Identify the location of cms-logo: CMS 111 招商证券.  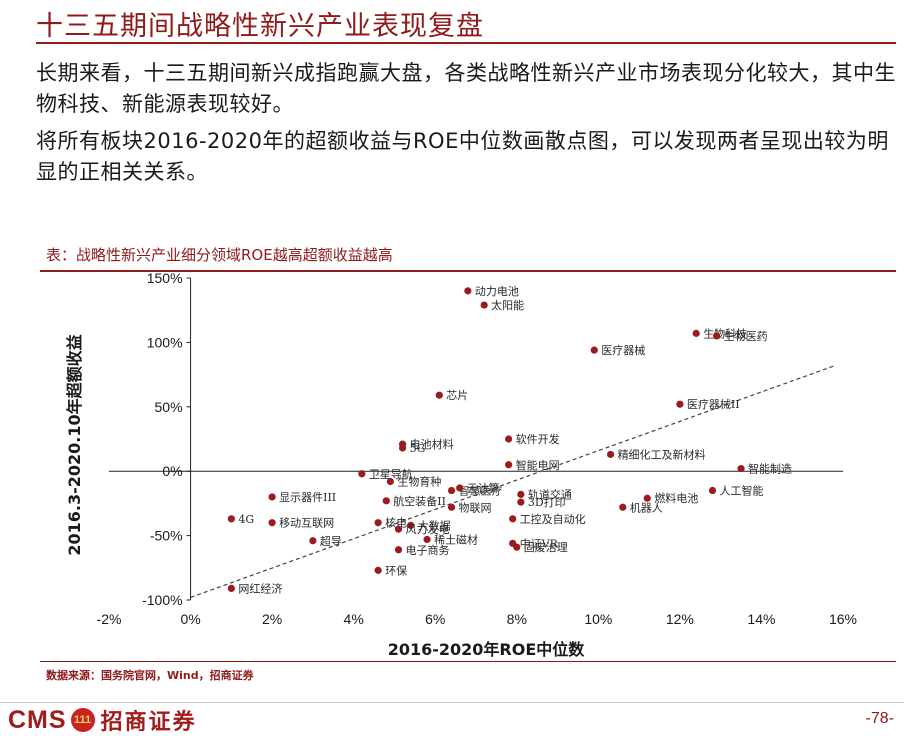
(102, 720).